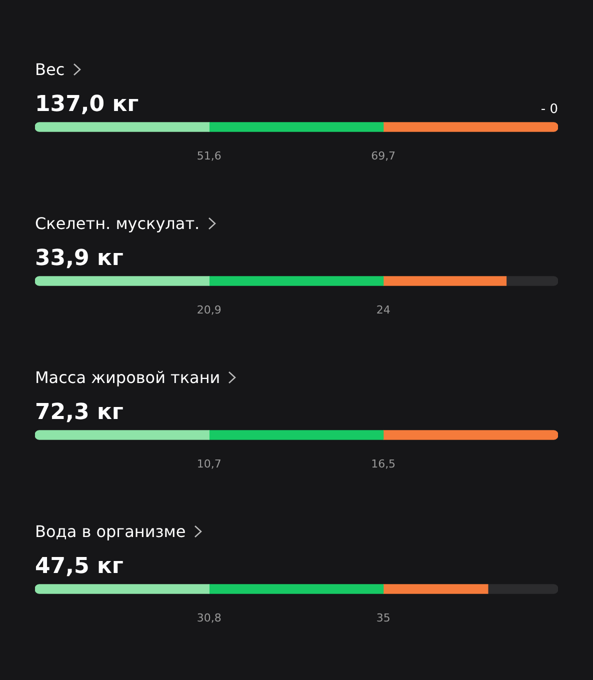 This screenshot has width=593, height=680. Describe the element at coordinates (79, 412) in the screenshot. I see `chart-subtitle: 72,3 кг` at that location.